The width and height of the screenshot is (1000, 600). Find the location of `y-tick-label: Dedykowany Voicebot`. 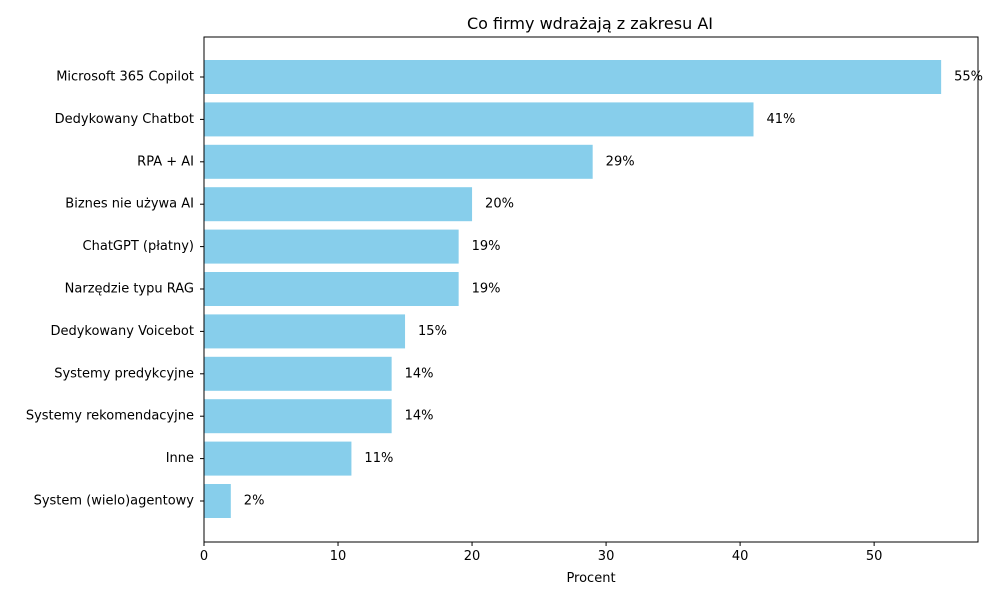

y-tick-label: Dedykowany Voicebot is located at coordinates (122, 331).